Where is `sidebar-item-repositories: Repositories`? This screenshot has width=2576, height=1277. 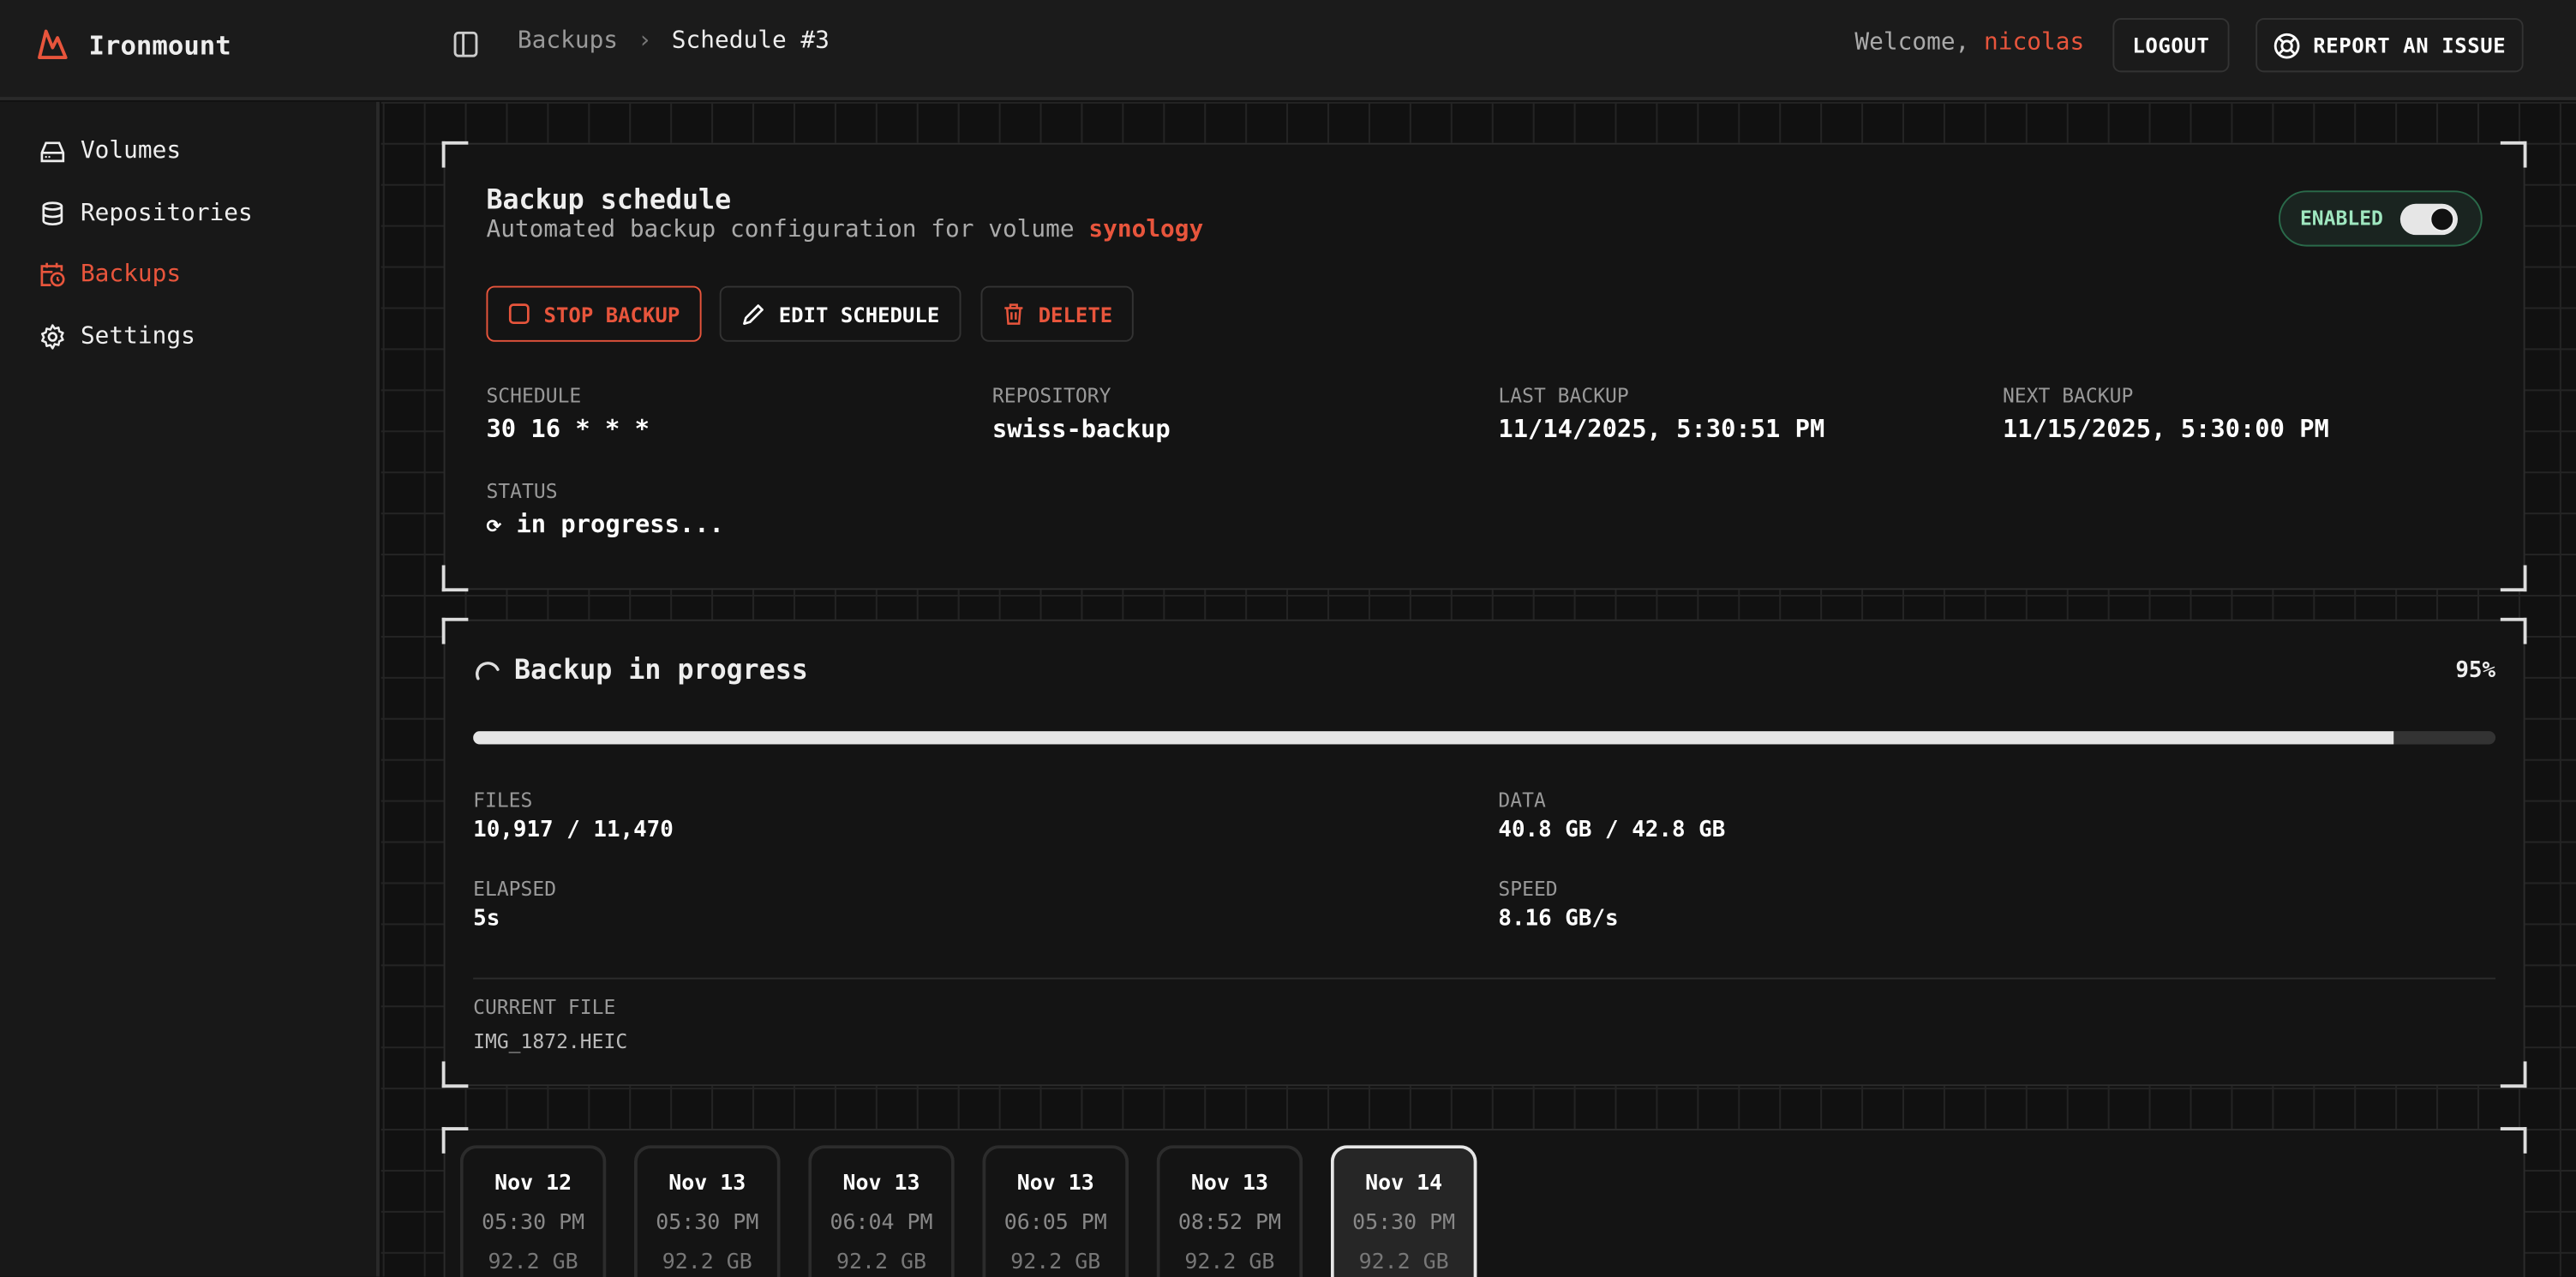
sidebar-item-repositories: Repositories is located at coordinates (146, 214).